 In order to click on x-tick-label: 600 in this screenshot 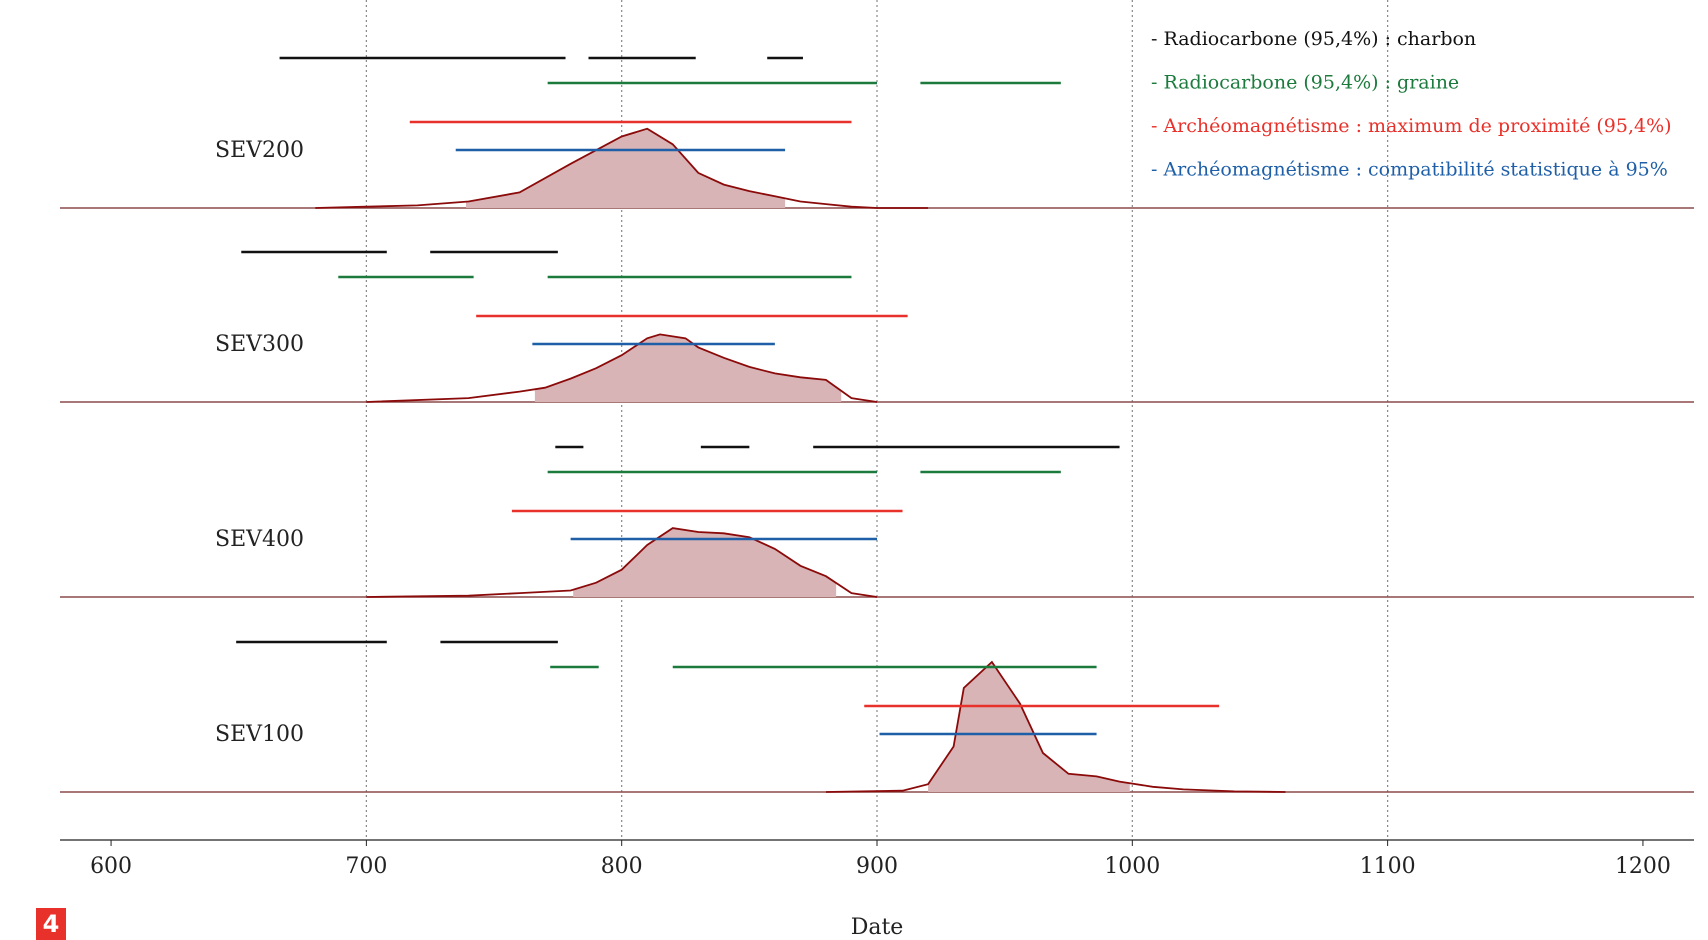, I will do `click(111, 866)`.